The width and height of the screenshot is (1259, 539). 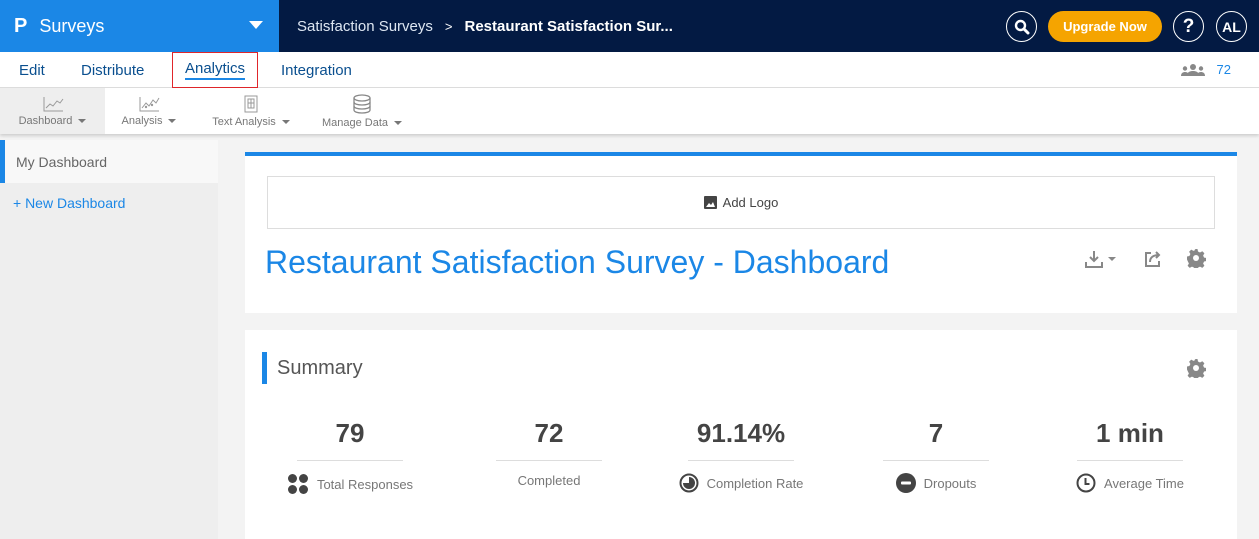 I want to click on tab-edit: Edit, so click(x=32, y=70).